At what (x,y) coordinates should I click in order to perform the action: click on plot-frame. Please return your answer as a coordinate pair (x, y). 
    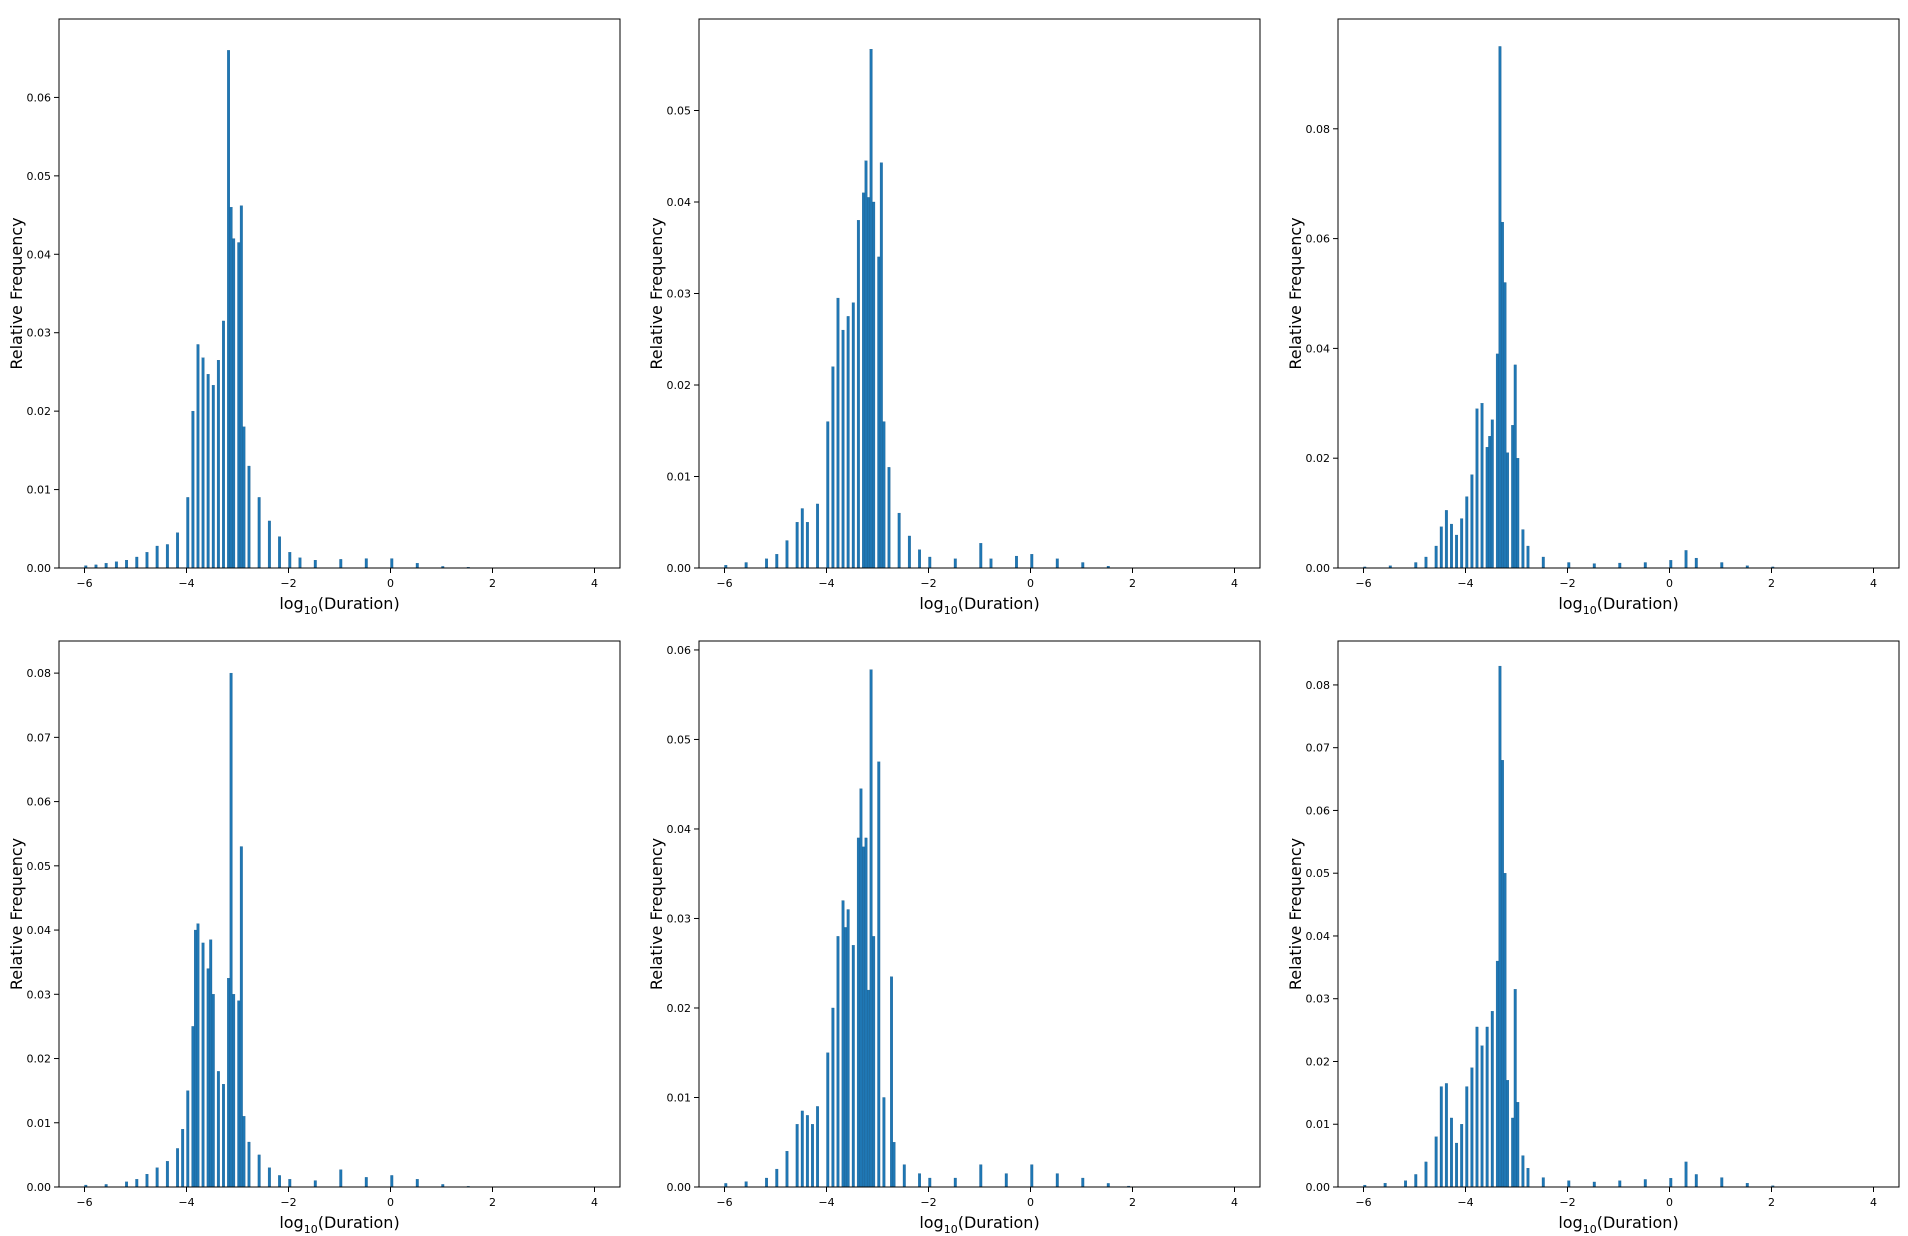
    Looking at the image, I should click on (339, 914).